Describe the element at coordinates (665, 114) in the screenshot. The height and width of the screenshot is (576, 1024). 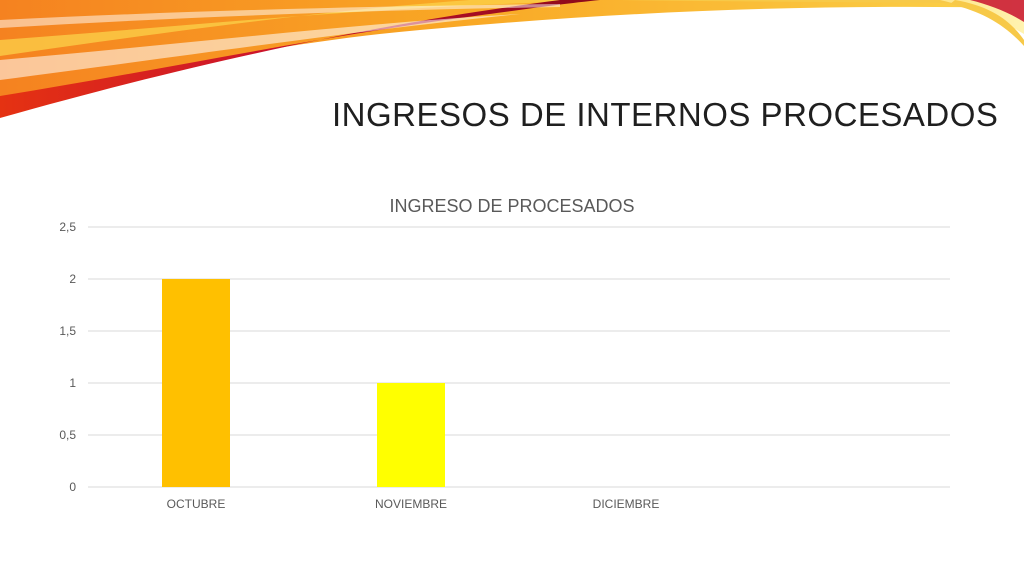
I see `slide-title: INGRESOS DE INTERNOS PROCESADOS` at that location.